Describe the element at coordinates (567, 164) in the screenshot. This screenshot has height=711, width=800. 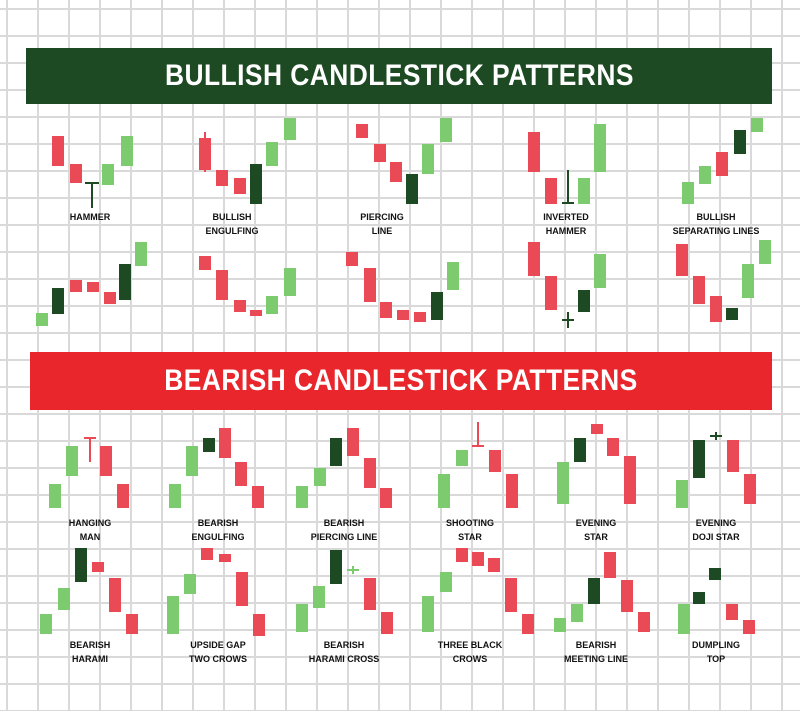
I see `pattern-inverted-hammer` at that location.